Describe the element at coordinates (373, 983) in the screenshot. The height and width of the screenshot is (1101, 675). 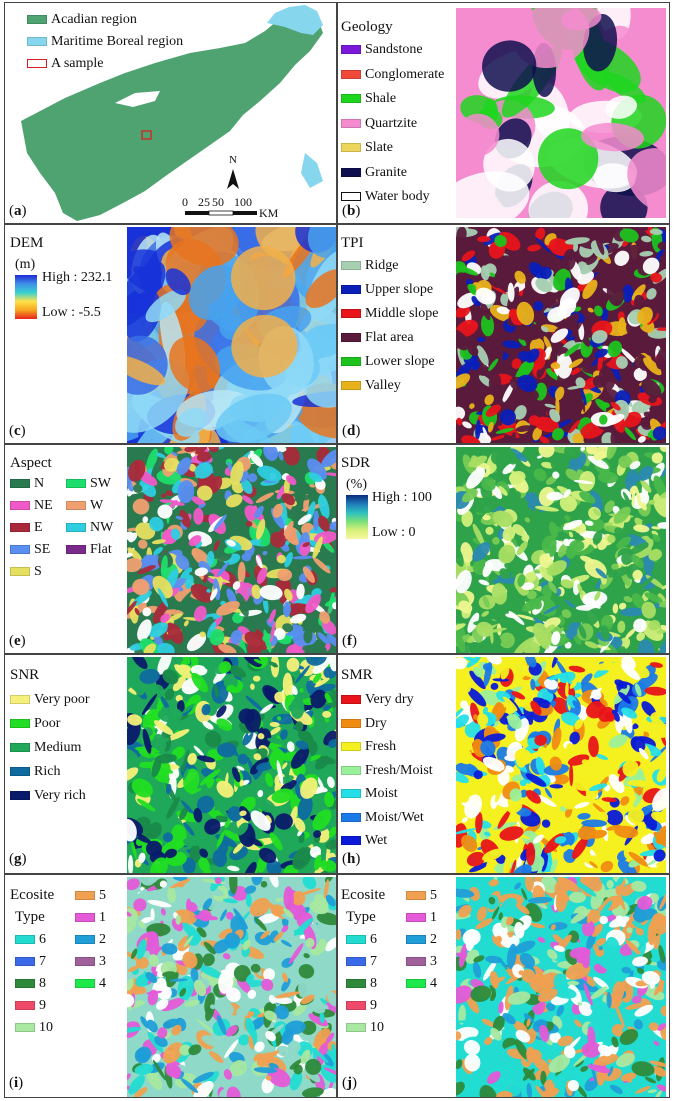
I see `legend-label: 8` at that location.